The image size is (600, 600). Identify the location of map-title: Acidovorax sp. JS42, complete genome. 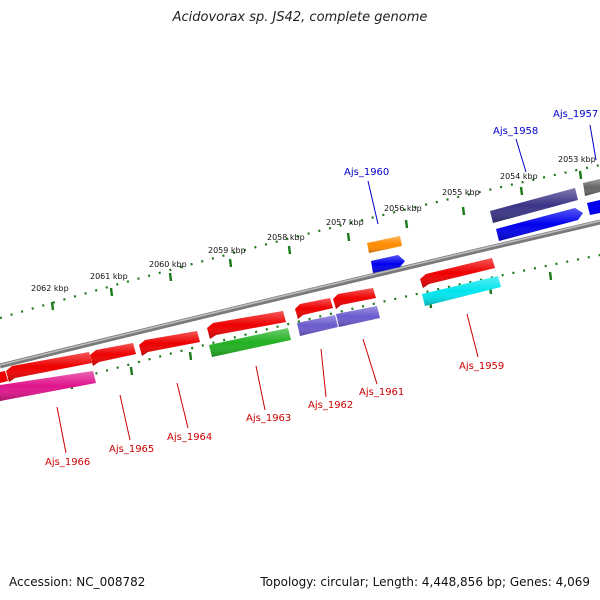
(300, 17).